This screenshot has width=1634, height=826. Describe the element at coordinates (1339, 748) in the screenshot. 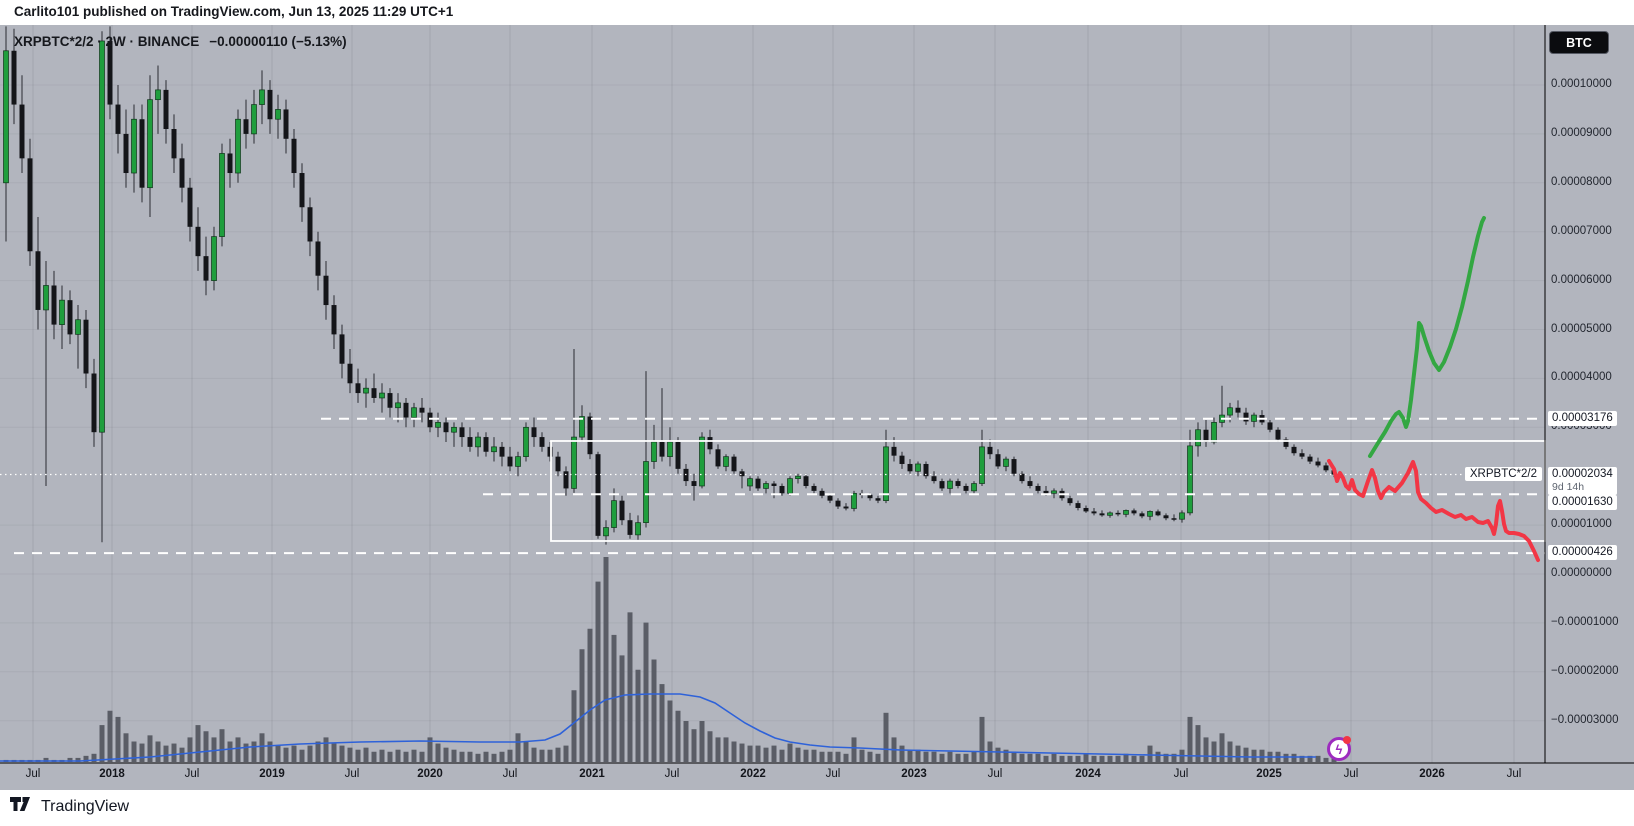

I see `streak-flash-icon: ϟ` at that location.